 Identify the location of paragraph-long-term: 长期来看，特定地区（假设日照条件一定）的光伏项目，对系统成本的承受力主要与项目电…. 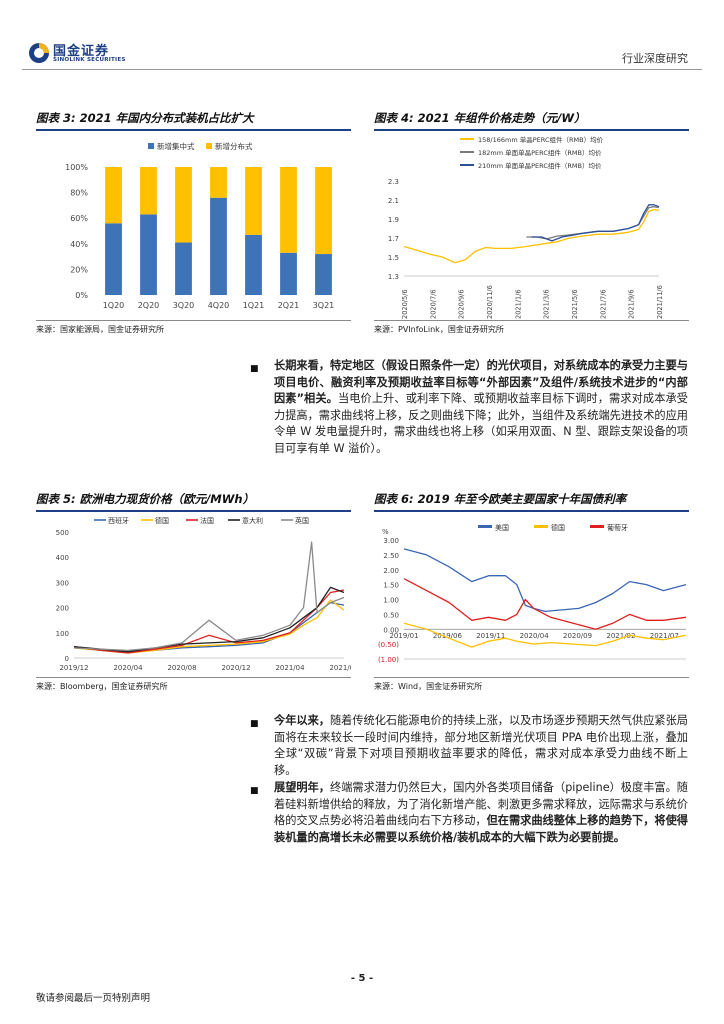
(481, 408).